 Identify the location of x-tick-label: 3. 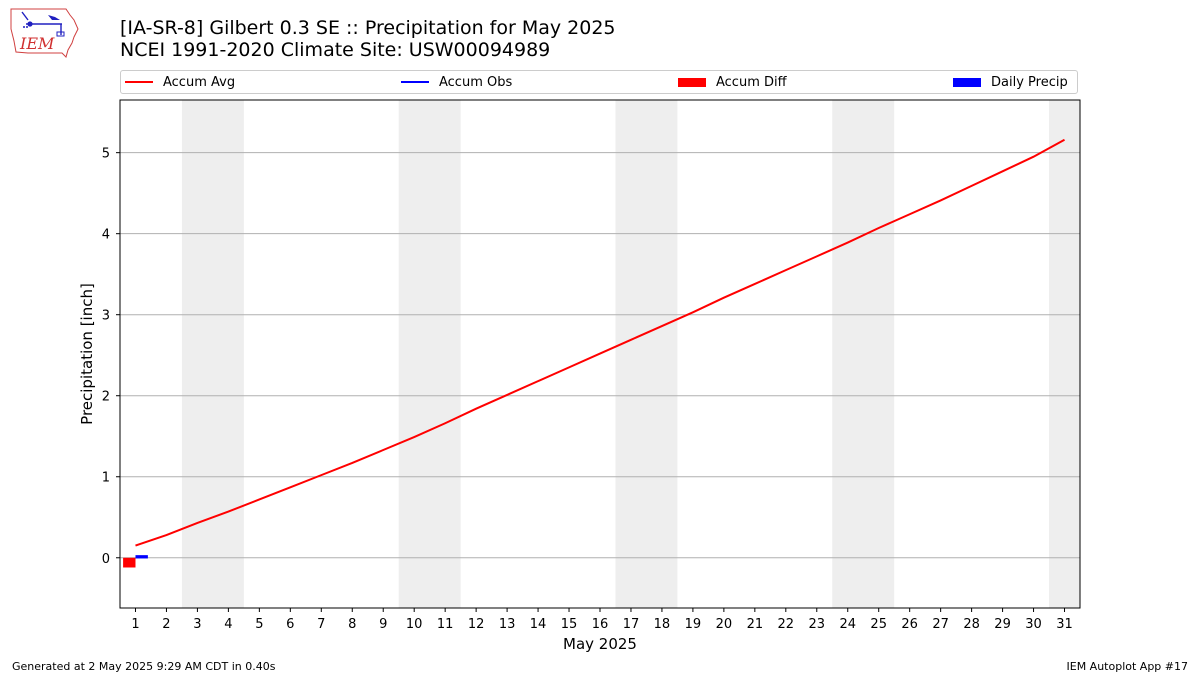
(197, 624).